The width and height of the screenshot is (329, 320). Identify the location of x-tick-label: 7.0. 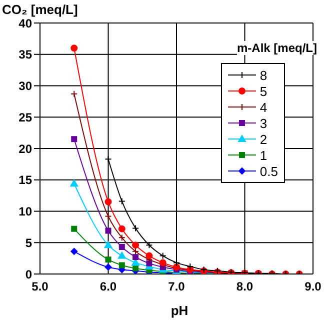
(177, 287).